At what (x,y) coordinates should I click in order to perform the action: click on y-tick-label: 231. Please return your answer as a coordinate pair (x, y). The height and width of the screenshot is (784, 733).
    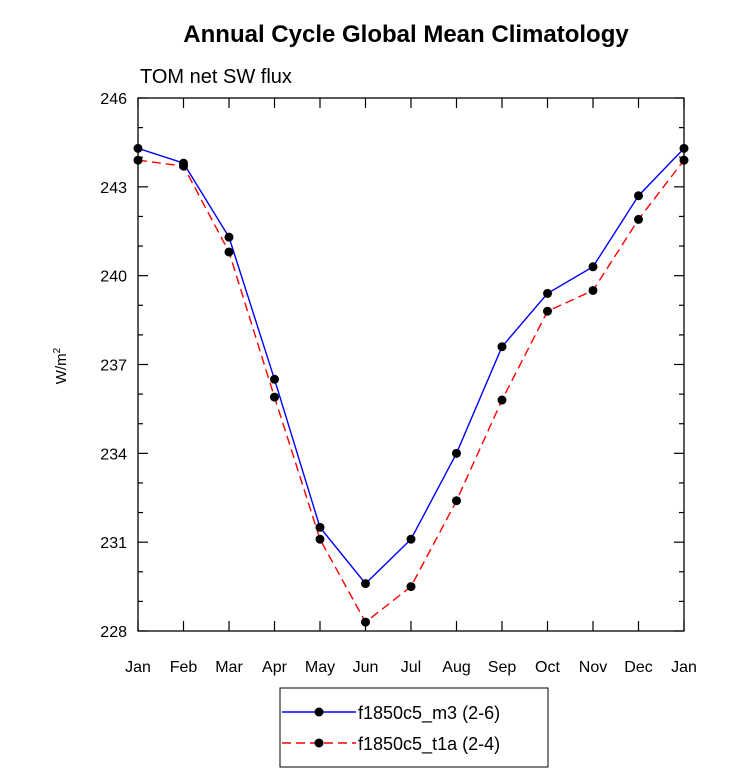
    Looking at the image, I should click on (113, 543).